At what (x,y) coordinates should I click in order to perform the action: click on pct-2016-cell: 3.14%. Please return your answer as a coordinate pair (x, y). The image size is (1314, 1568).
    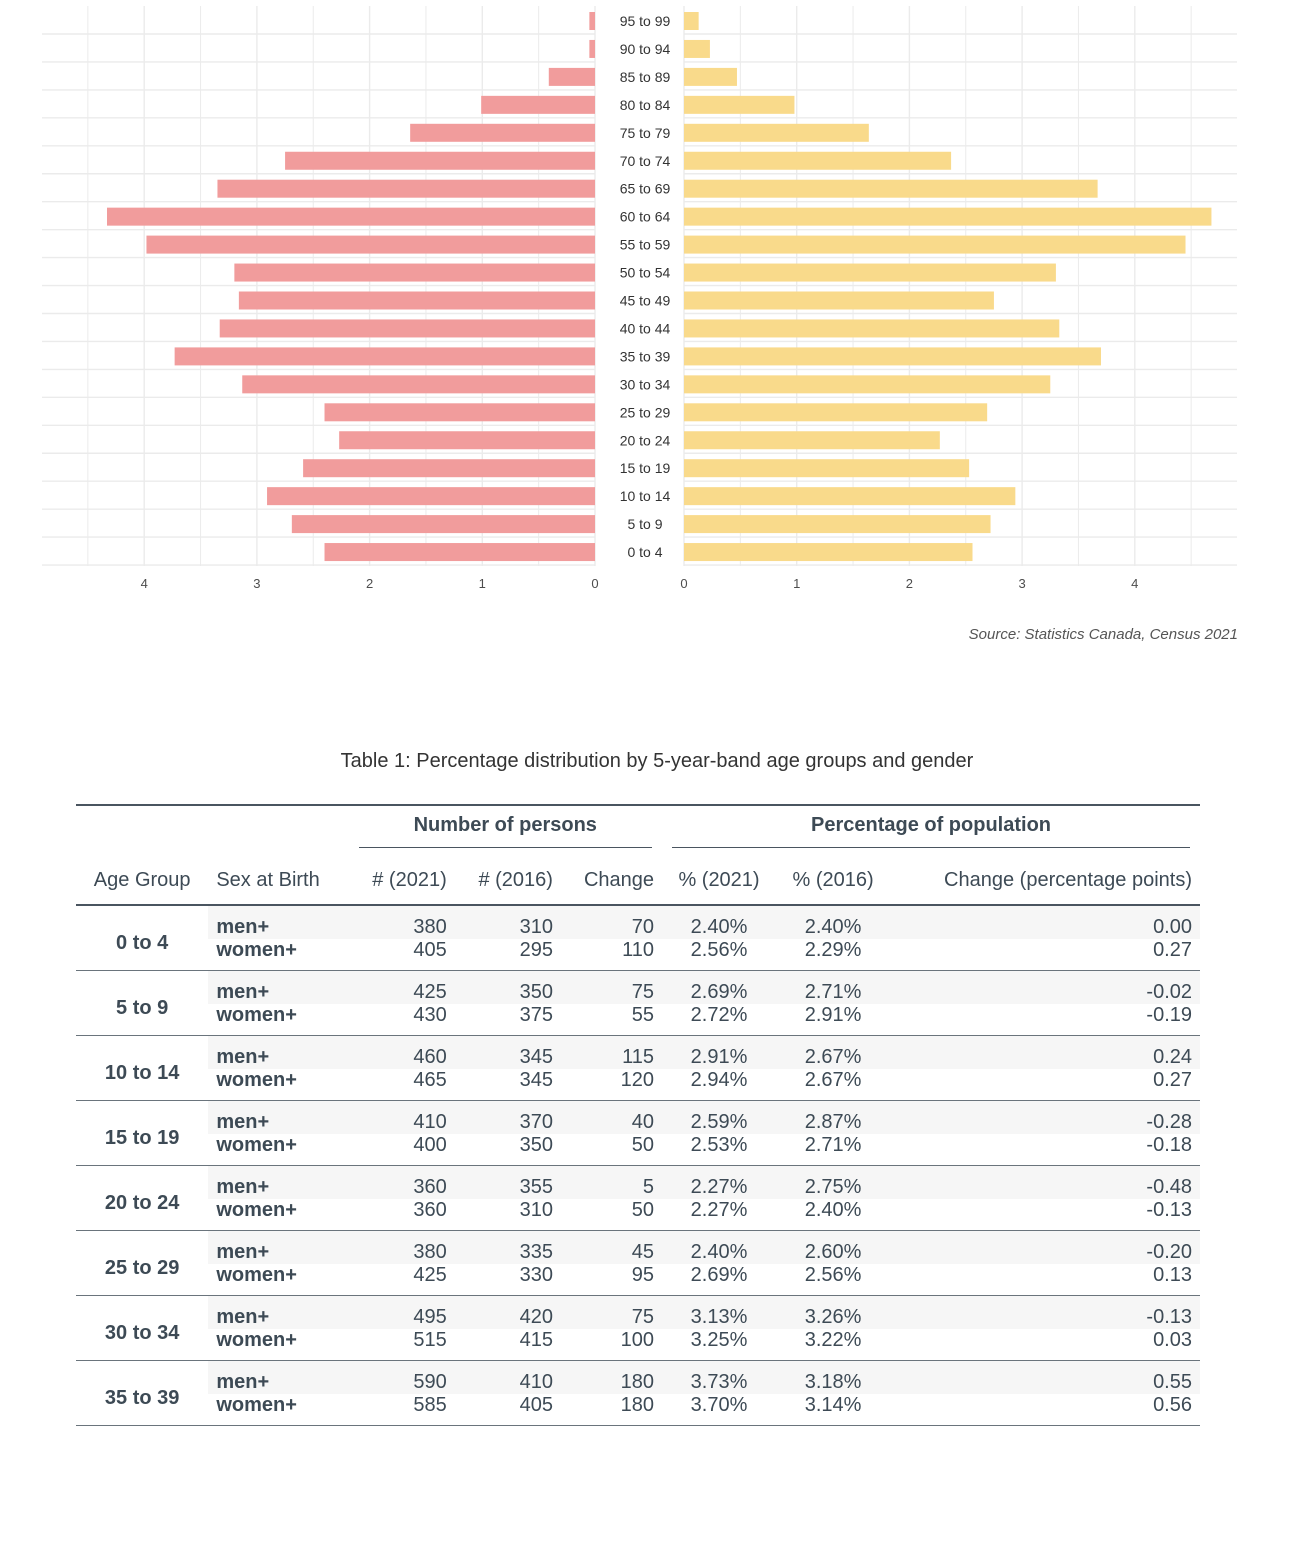
    Looking at the image, I should click on (833, 1405).